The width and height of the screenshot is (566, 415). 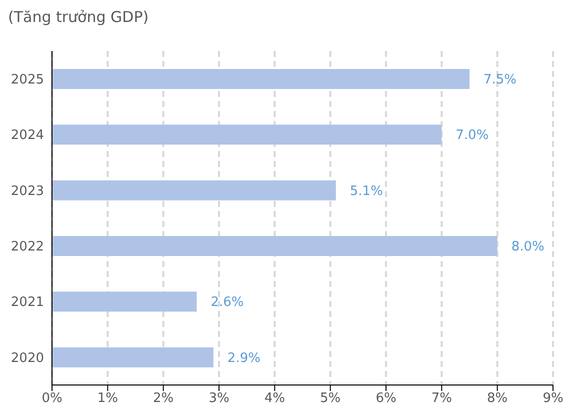 I want to click on y-tick-label: 2025, so click(x=27, y=80).